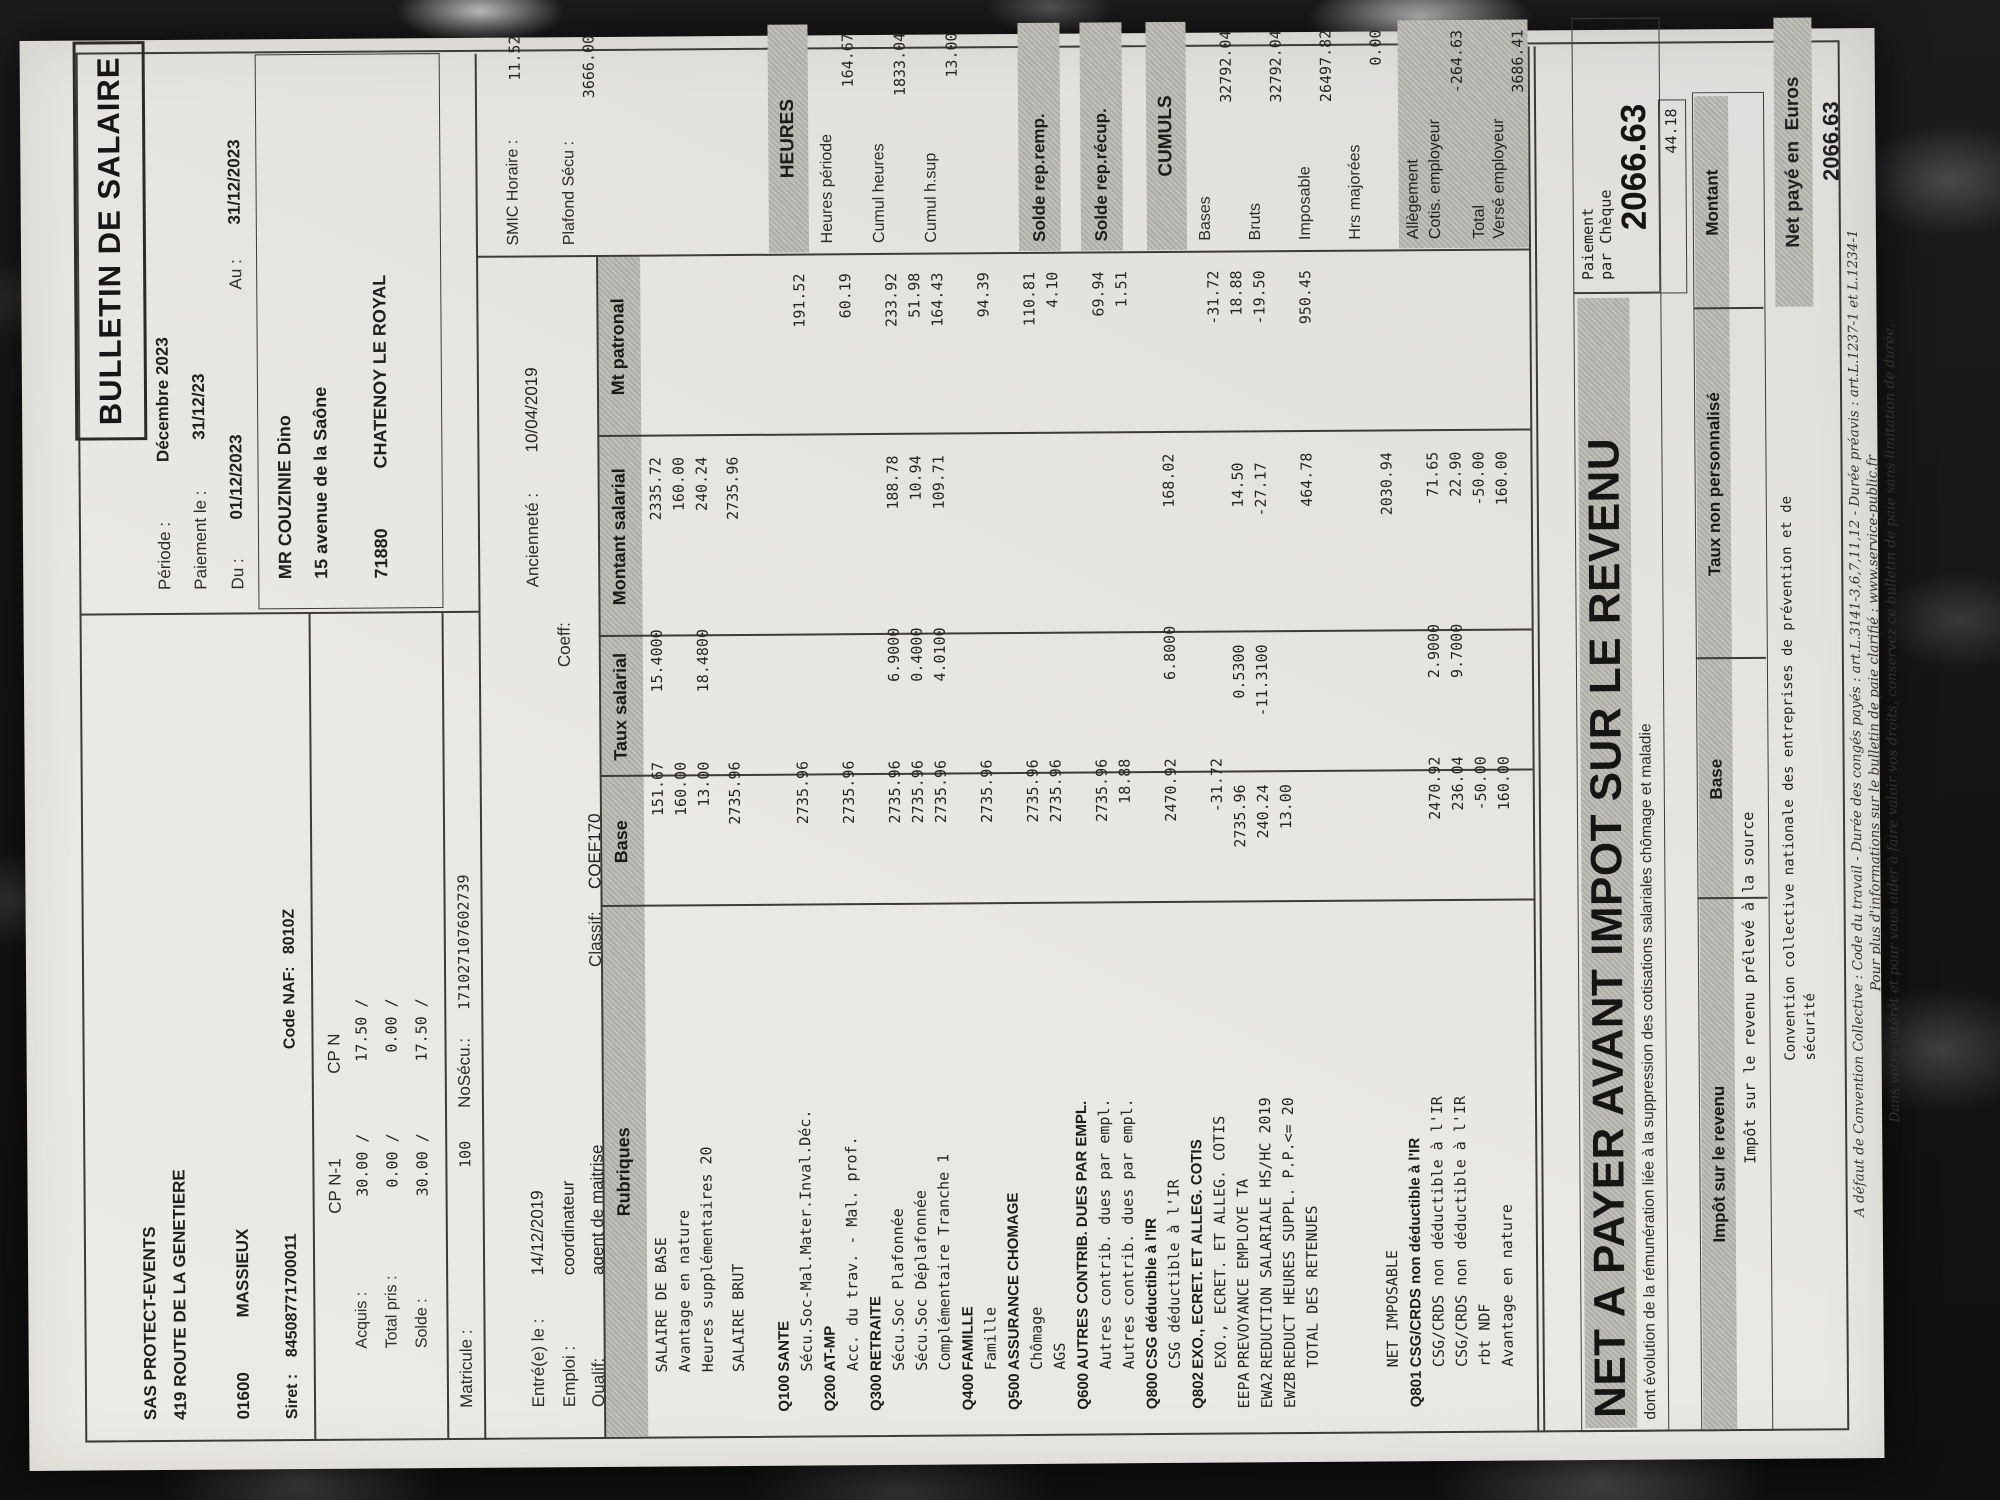  What do you see at coordinates (569, 1376) in the screenshot?
I see `emploi-label: Emploi :` at bounding box center [569, 1376].